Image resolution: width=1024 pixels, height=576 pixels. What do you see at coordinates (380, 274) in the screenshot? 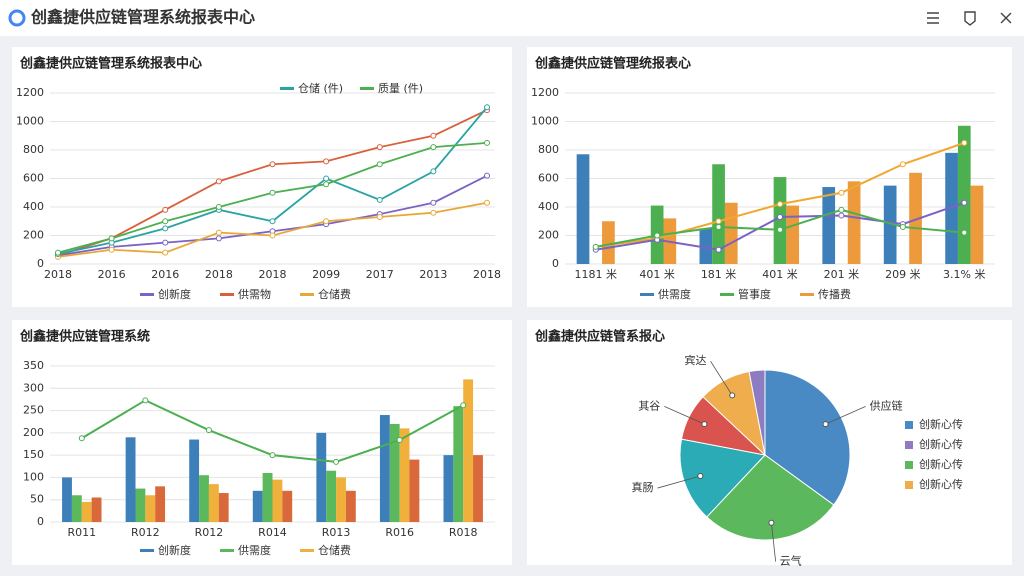
I see `x-tick-label: 2017` at bounding box center [380, 274].